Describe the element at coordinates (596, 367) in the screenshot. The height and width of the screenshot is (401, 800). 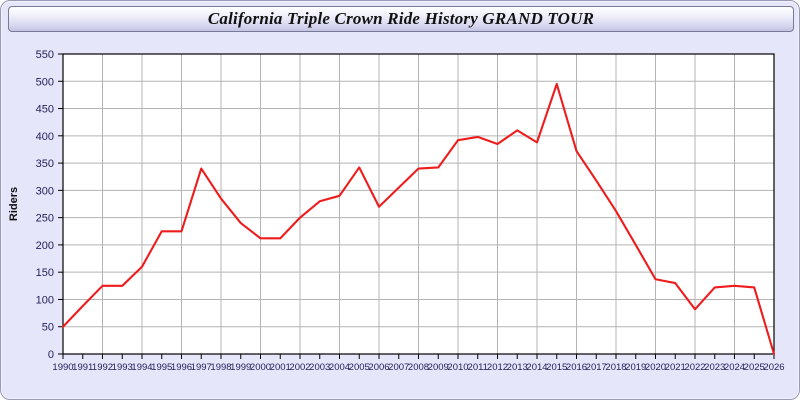
I see `x-axis-tick-label: 2017` at that location.